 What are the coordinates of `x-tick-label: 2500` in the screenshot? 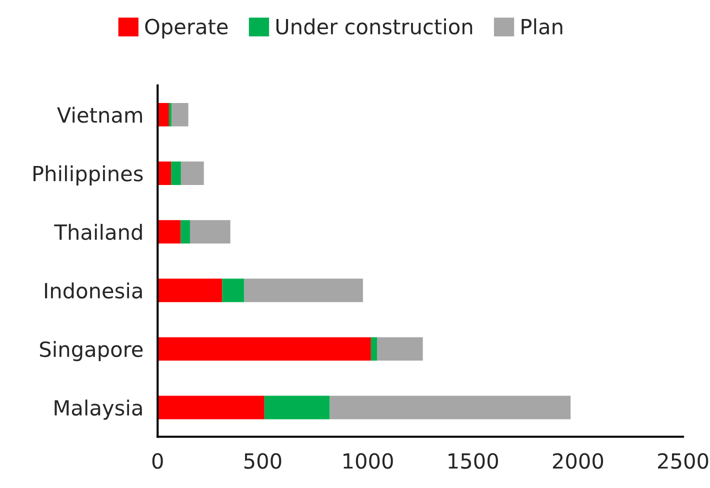 It's located at (683, 461).